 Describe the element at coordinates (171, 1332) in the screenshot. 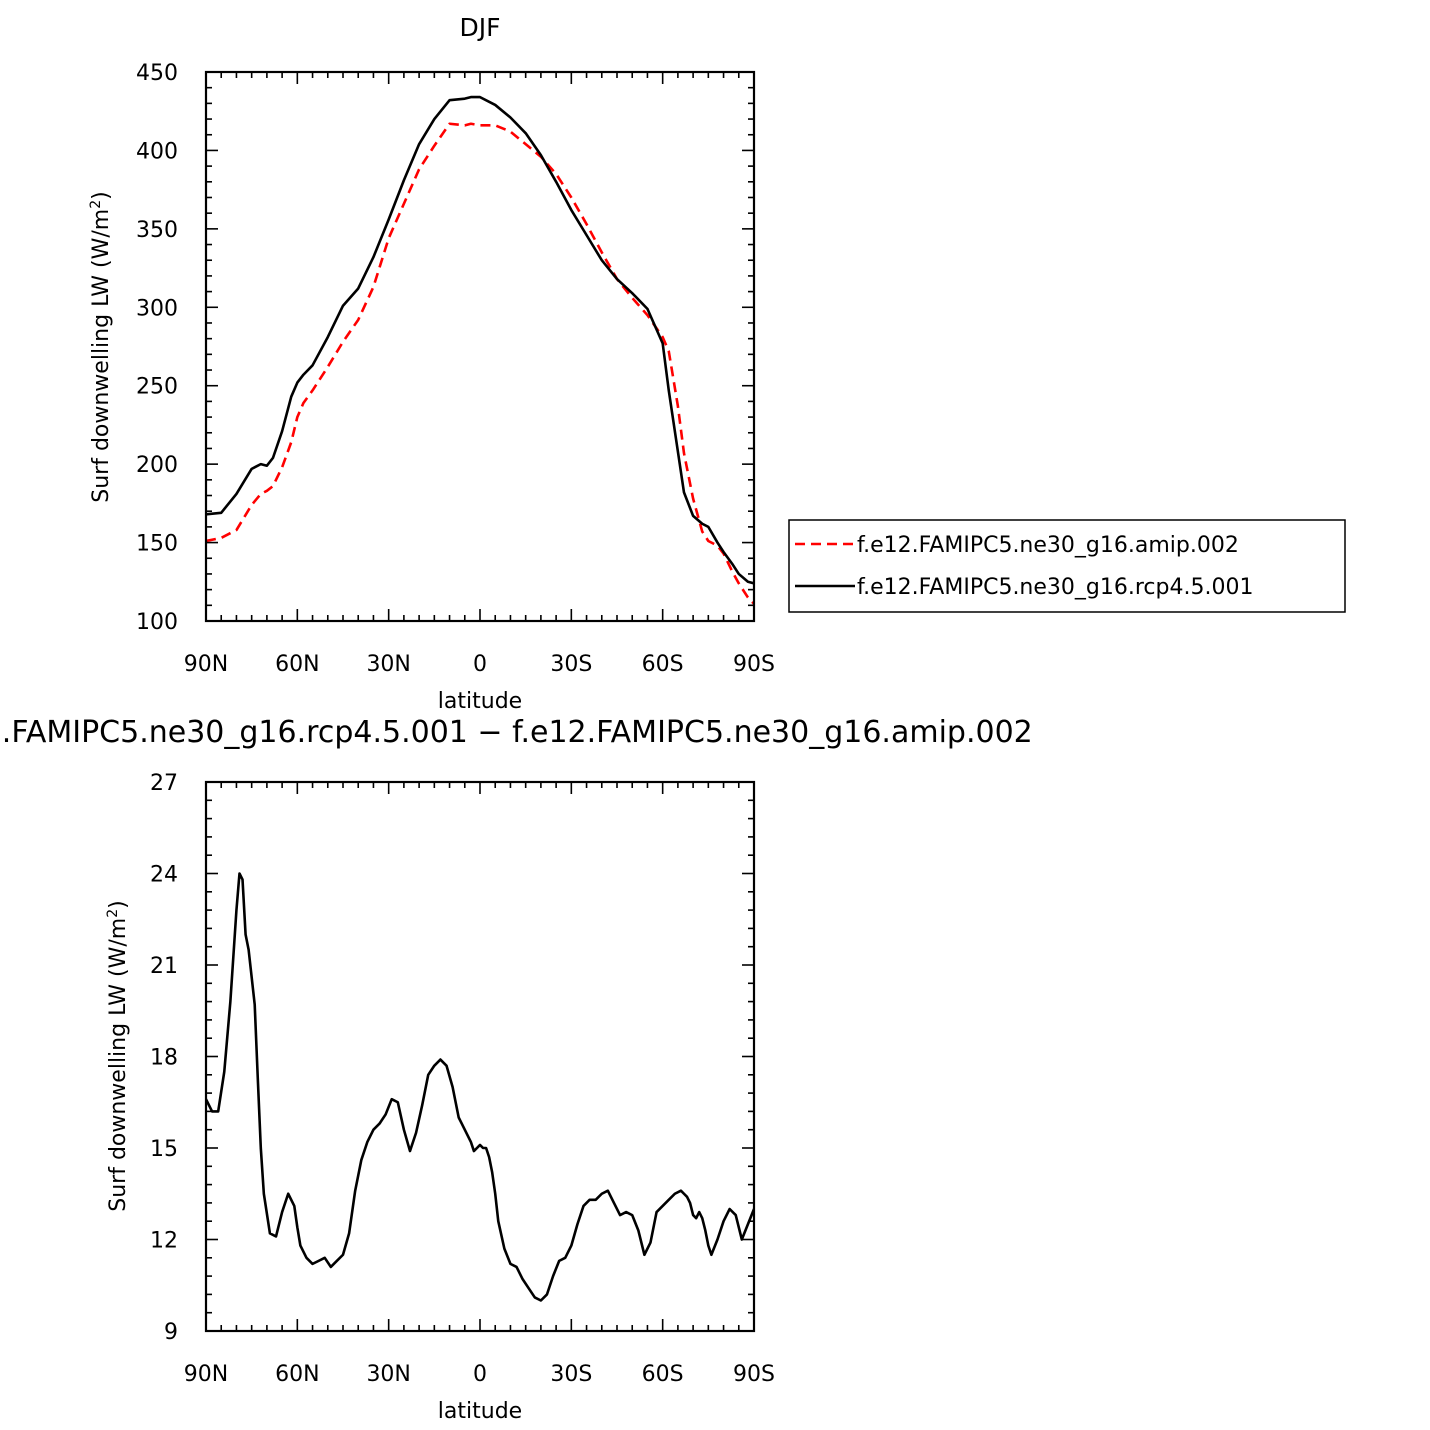

I see `bottom-y-tick-label: 9` at that location.